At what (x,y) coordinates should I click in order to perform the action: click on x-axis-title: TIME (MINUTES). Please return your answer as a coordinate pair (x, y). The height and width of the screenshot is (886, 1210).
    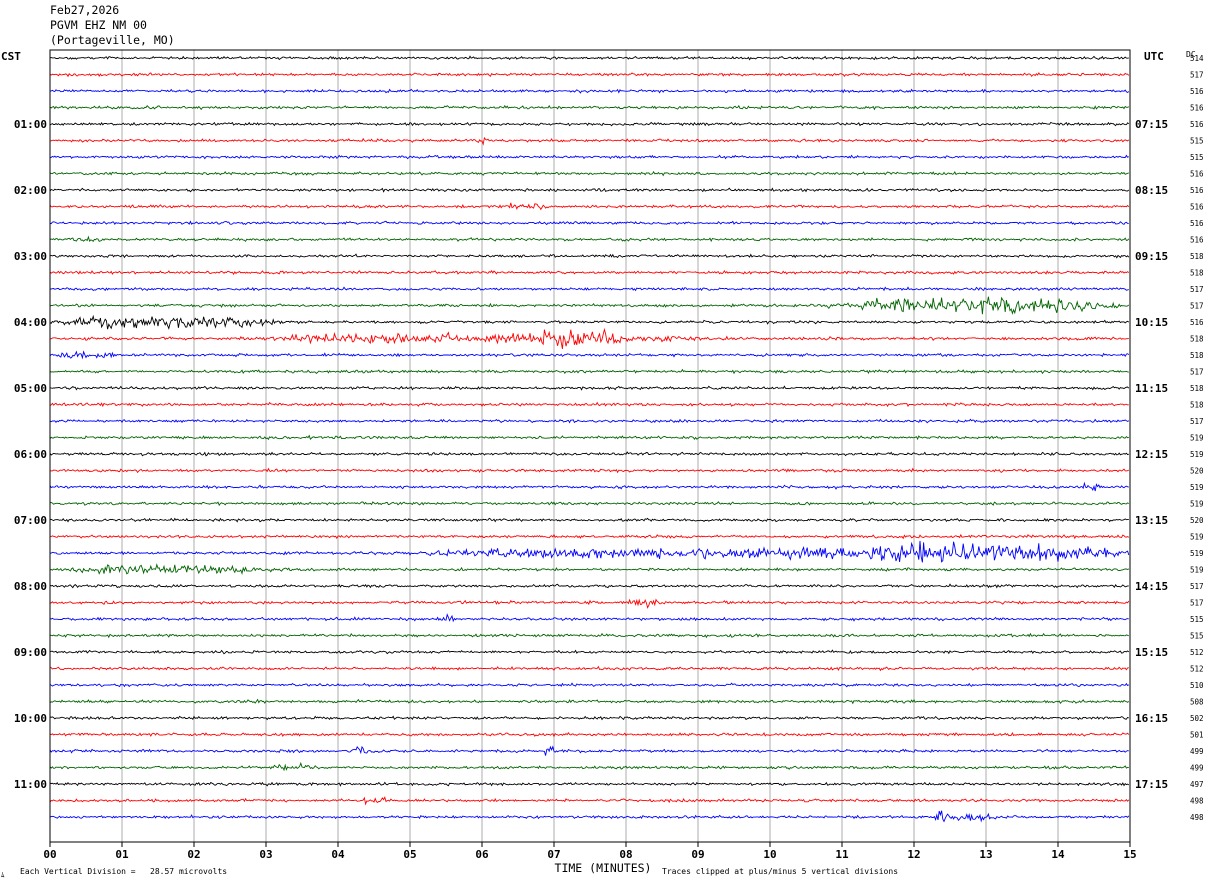
    Looking at the image, I should click on (603, 868).